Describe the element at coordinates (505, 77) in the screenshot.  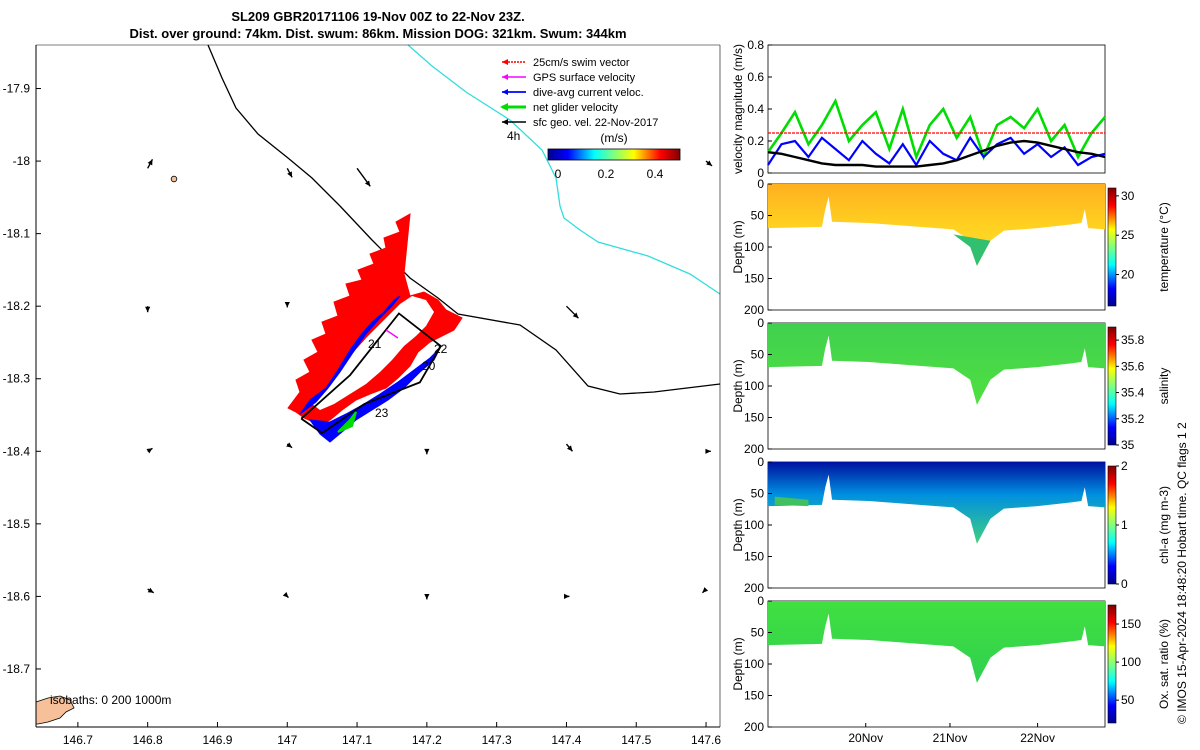
I see `legend-arrowhead-gps` at that location.